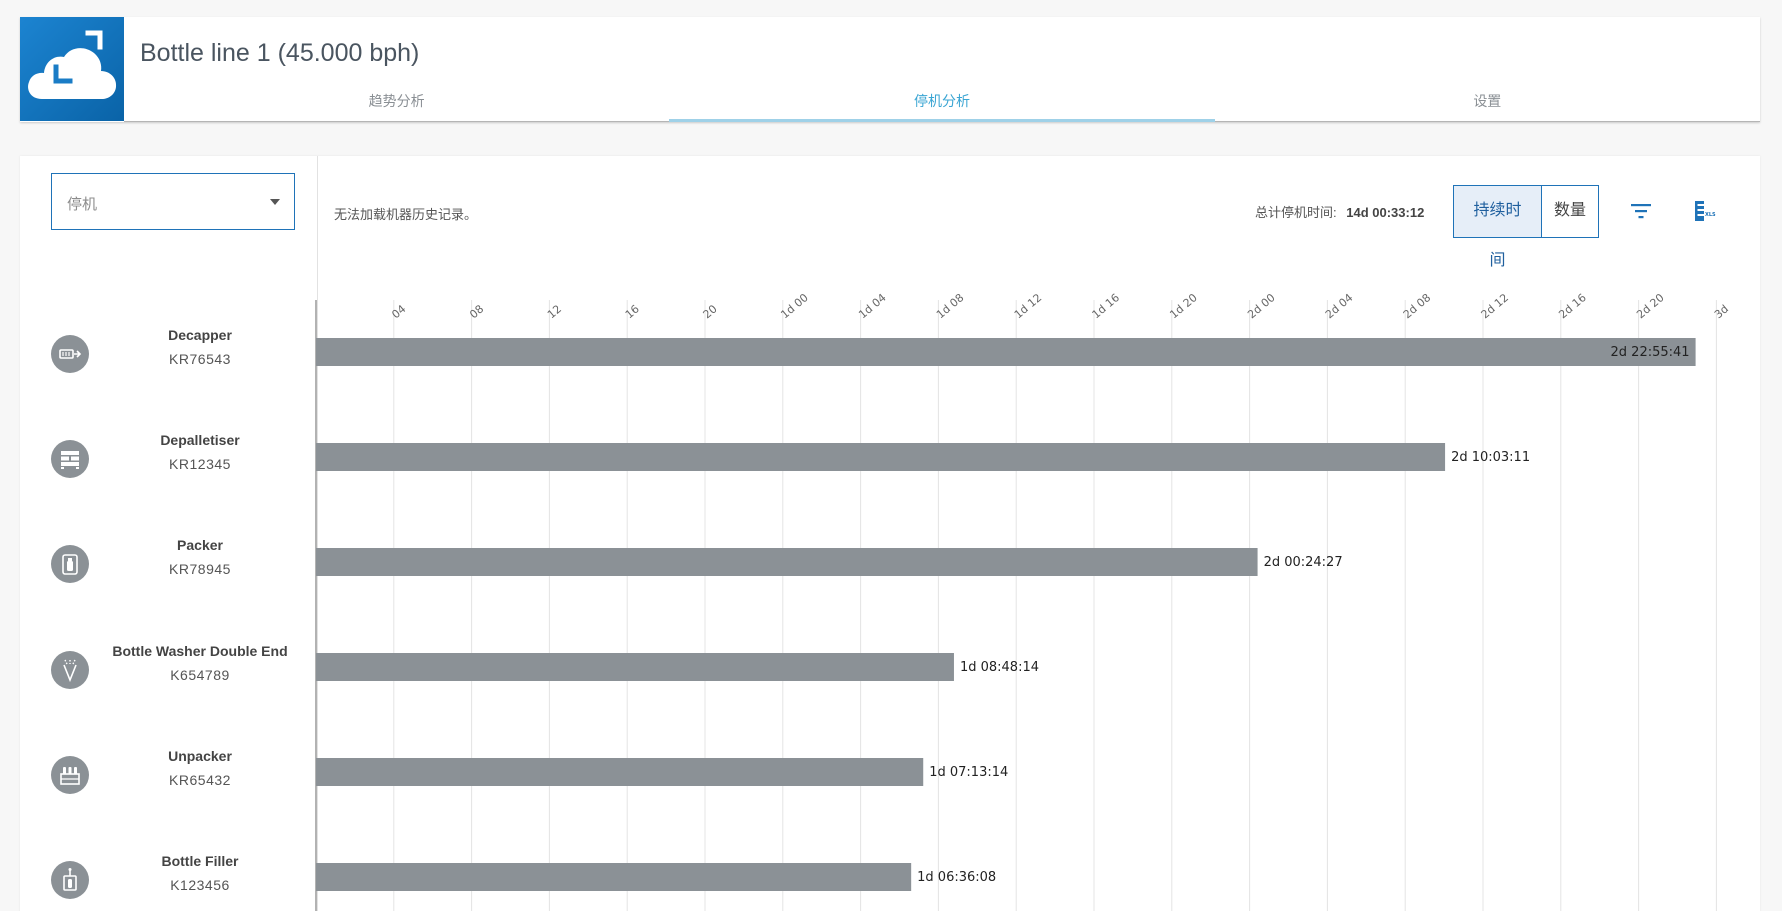 This screenshot has width=1782, height=911. I want to click on export-button: XLS, so click(1704, 213).